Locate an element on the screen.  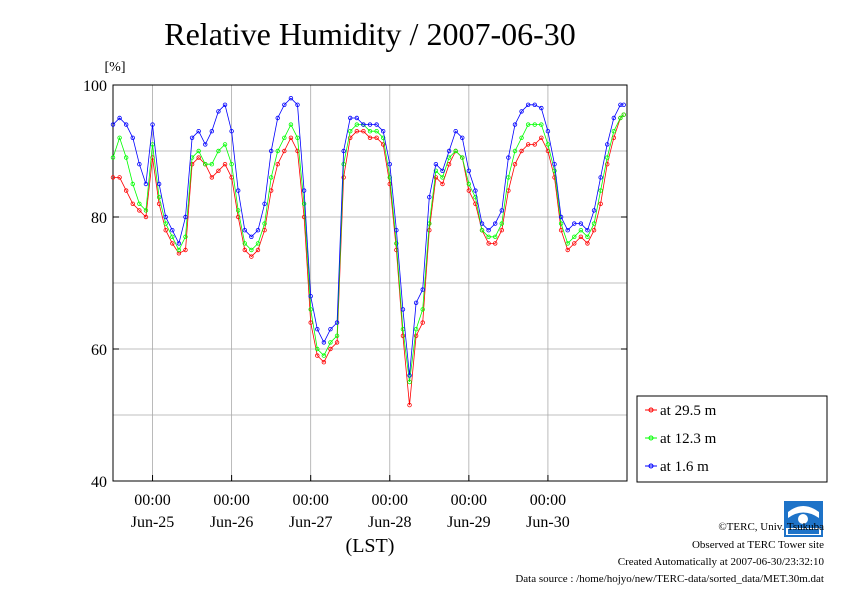
legend-label: at 12.3 m is located at coordinates (688, 439).